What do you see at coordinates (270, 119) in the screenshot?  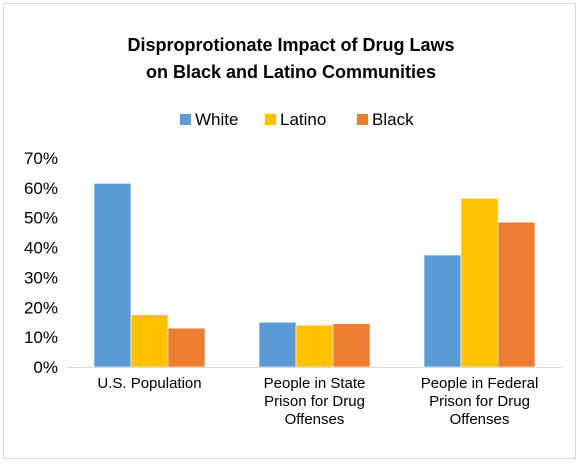 I see `legend-swatch-latino` at bounding box center [270, 119].